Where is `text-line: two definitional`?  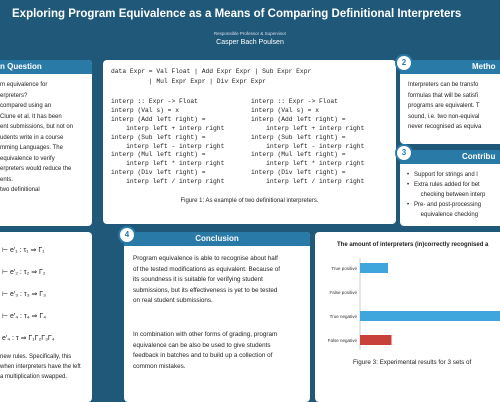
text-line: two definitional is located at coordinates (20, 190).